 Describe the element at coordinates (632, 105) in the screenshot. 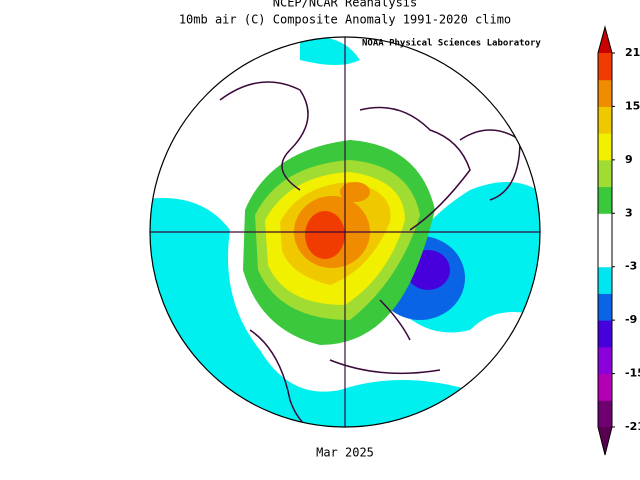

I see `colorbar-tick-label: 15` at that location.